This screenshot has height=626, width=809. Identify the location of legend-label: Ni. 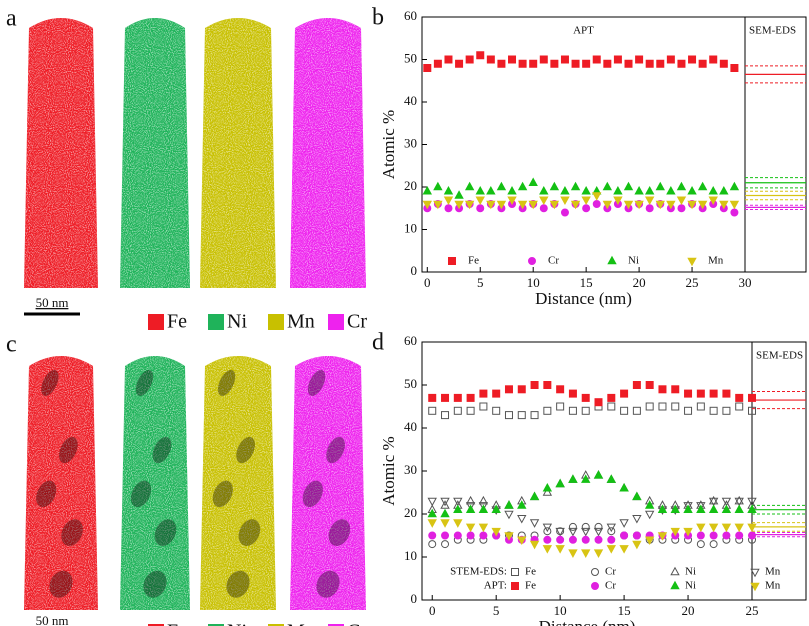
(690, 586).